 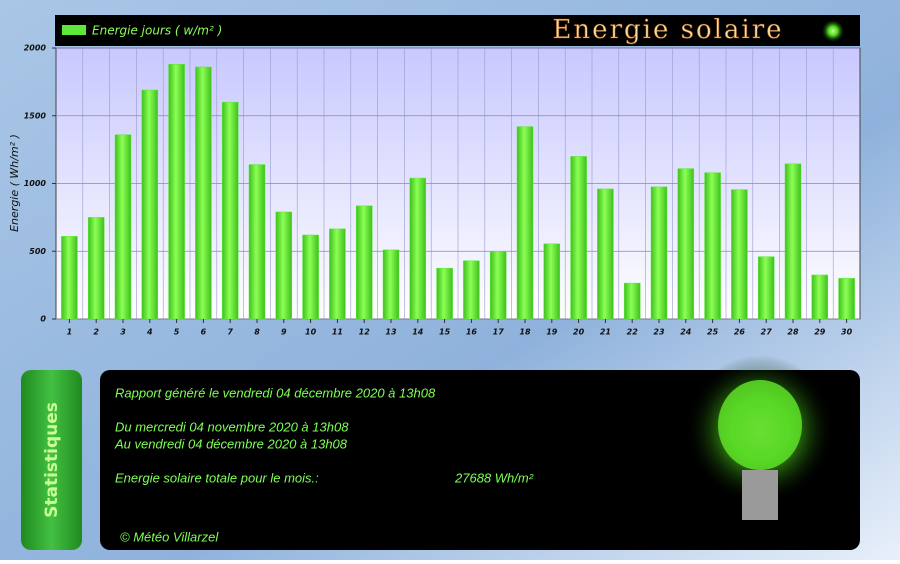 What do you see at coordinates (552, 332) in the screenshot?
I see `x-tick-label: 19` at bounding box center [552, 332].